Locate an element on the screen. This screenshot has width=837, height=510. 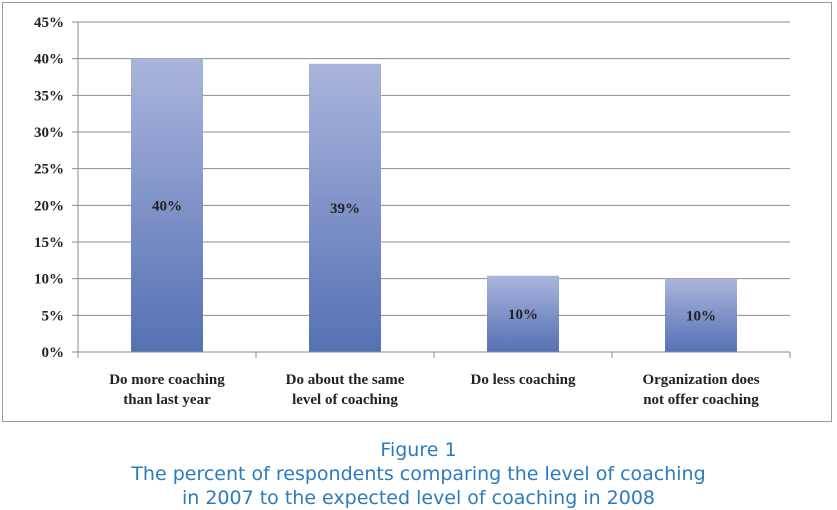
y-tick-label: 25% is located at coordinates (49, 170).